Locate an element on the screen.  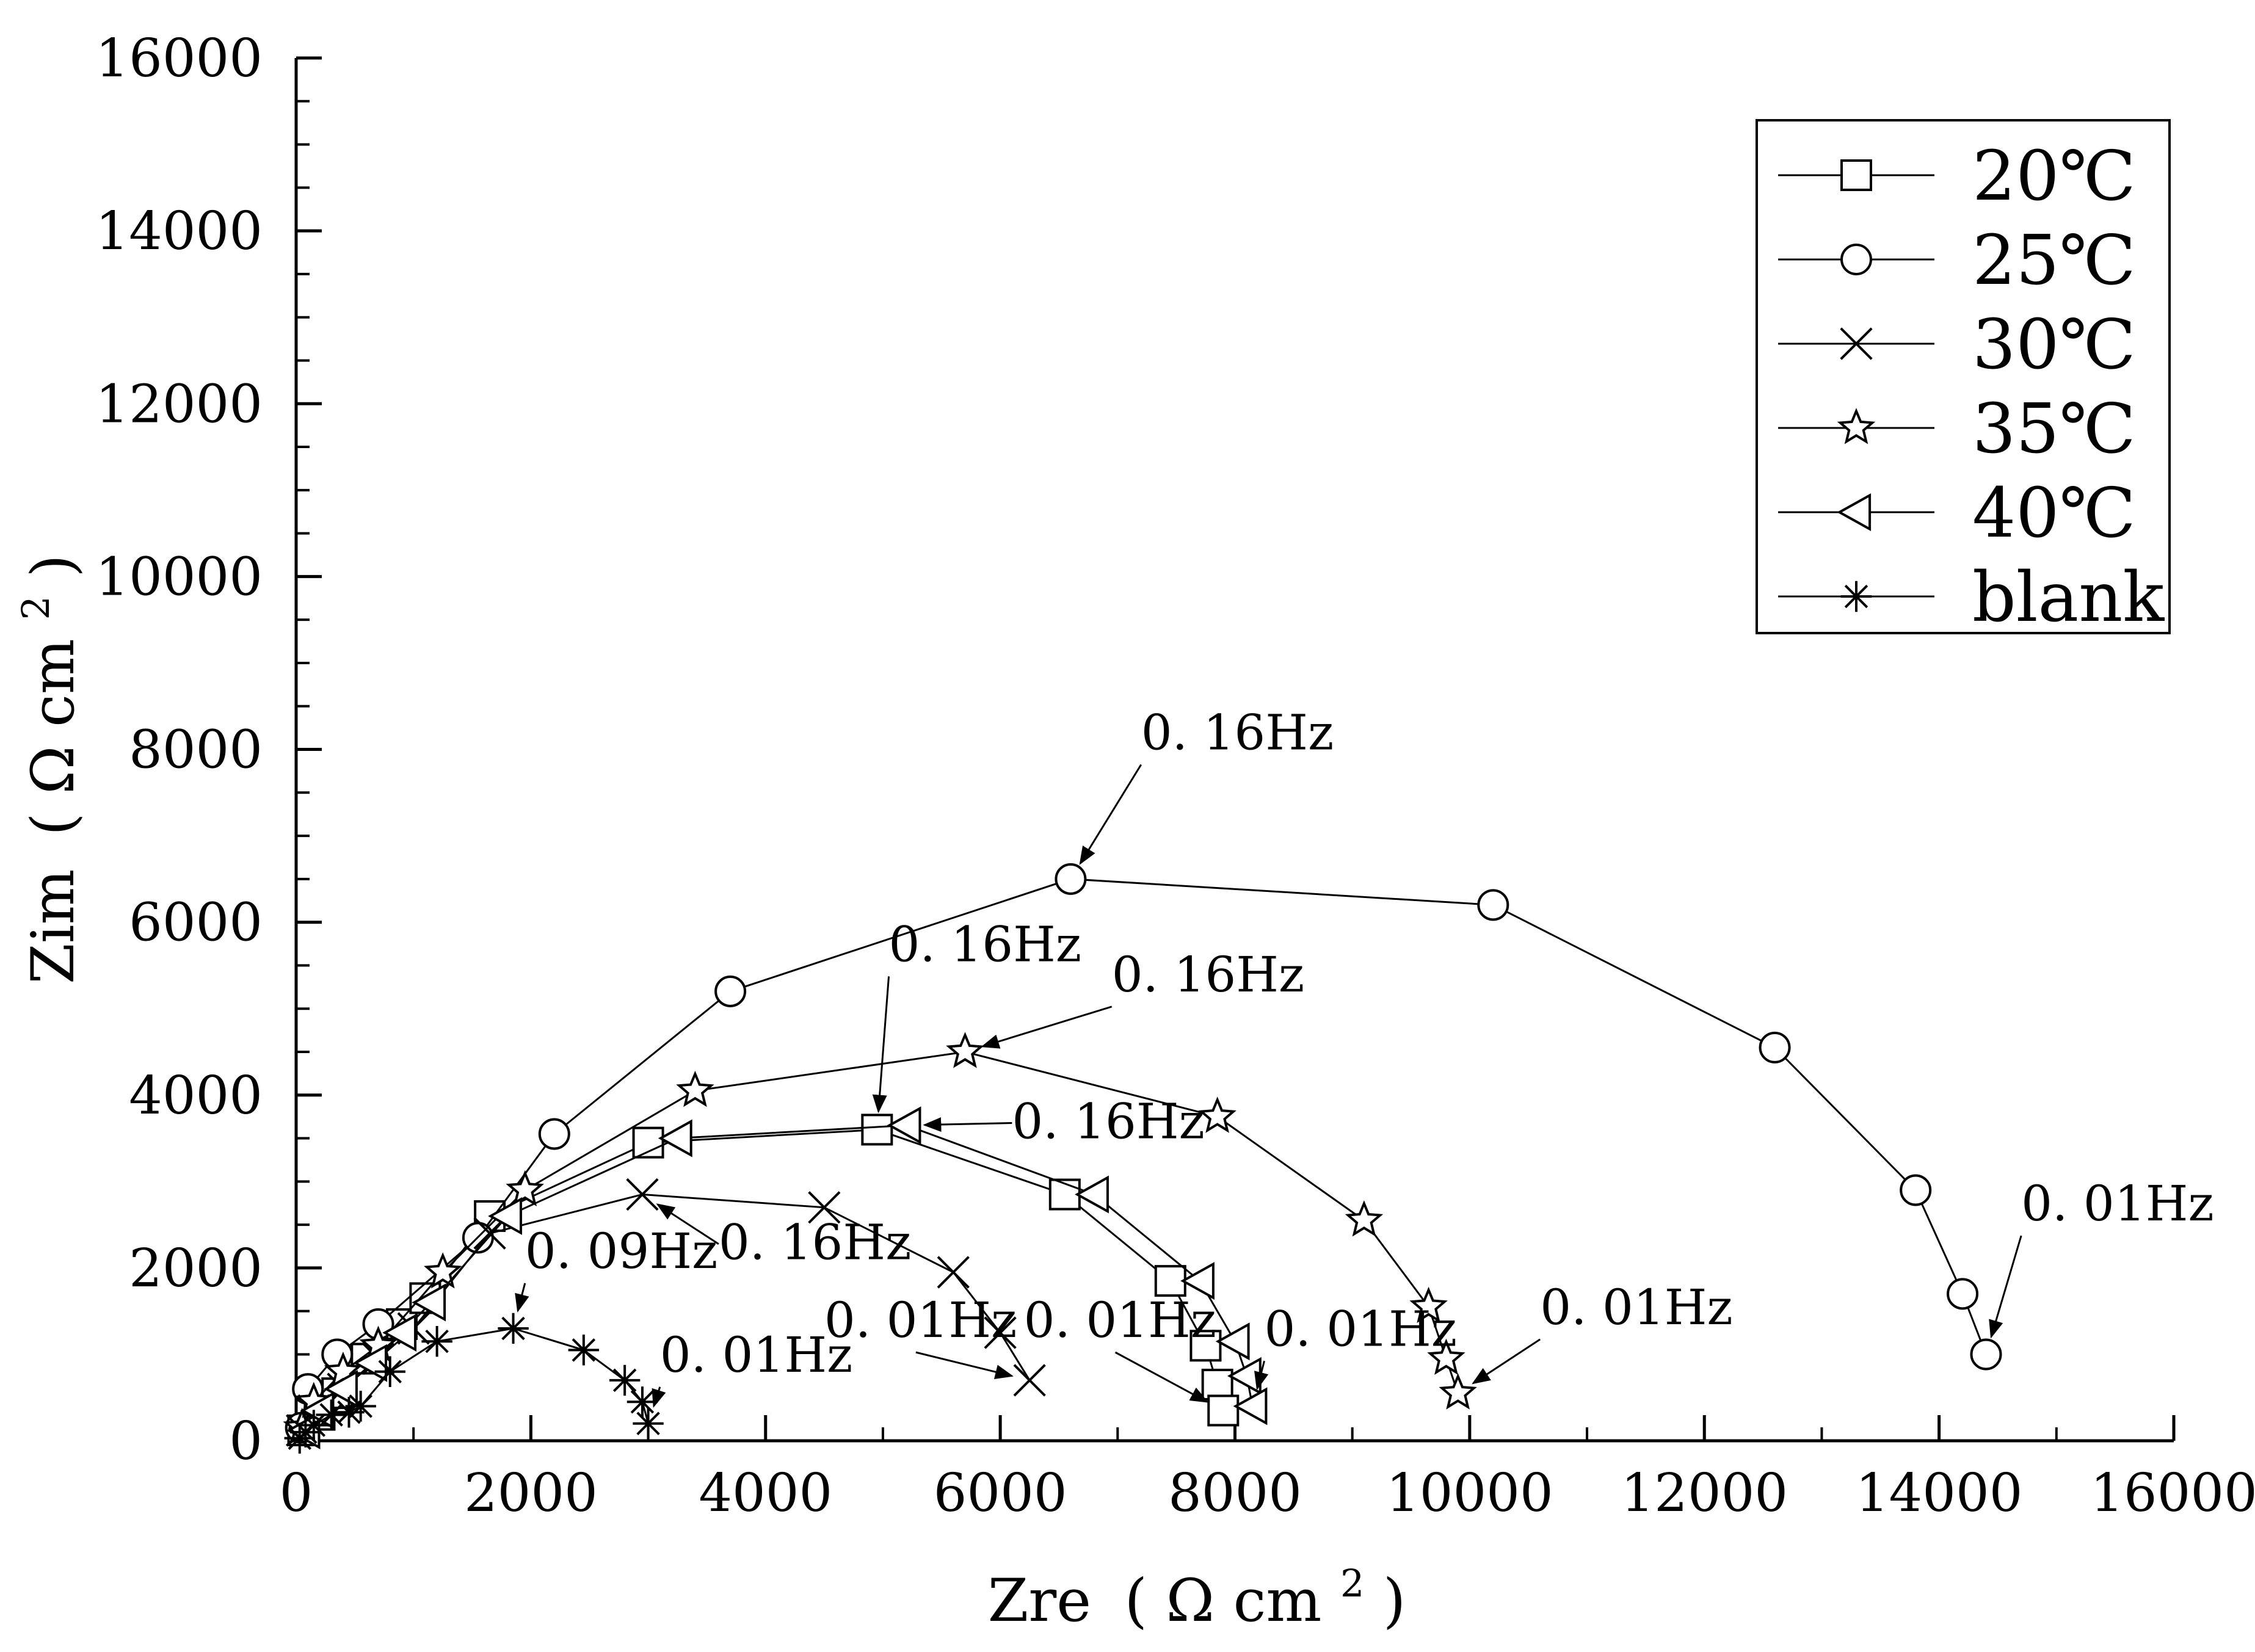
x-tick-label: 6000 is located at coordinates (1000, 1493).